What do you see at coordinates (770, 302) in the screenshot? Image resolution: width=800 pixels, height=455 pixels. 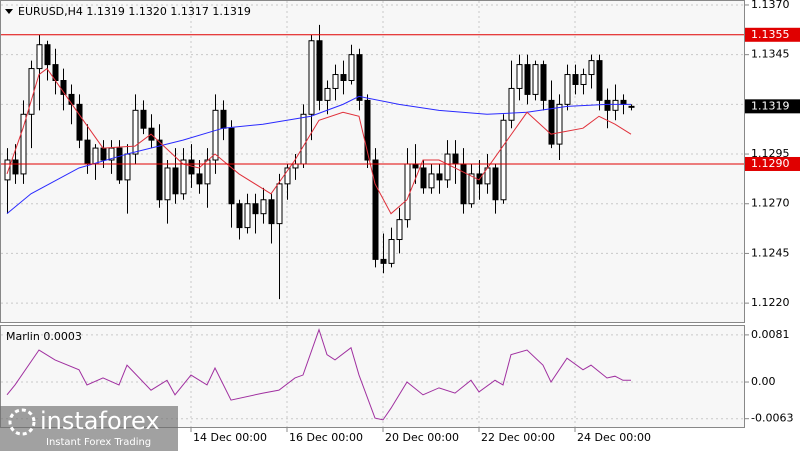 I see `y-tick-label: 1.1220` at bounding box center [770, 302].